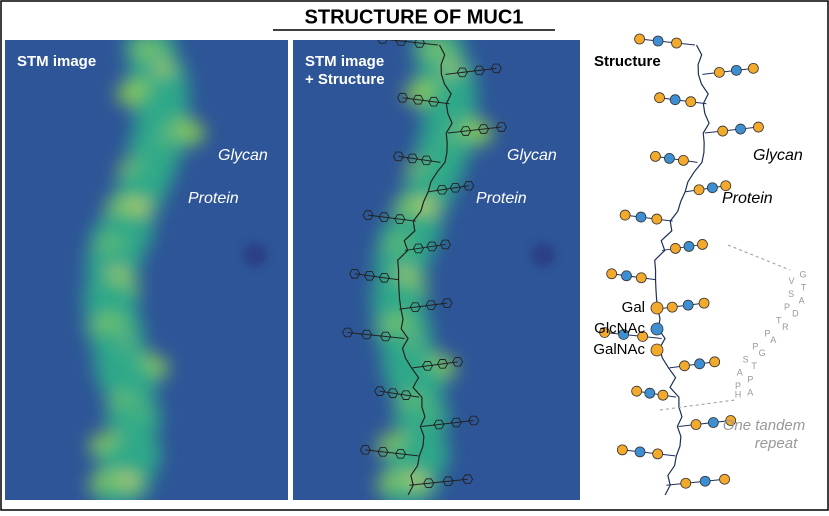  I want to click on stm-signal, so click(143, 270).